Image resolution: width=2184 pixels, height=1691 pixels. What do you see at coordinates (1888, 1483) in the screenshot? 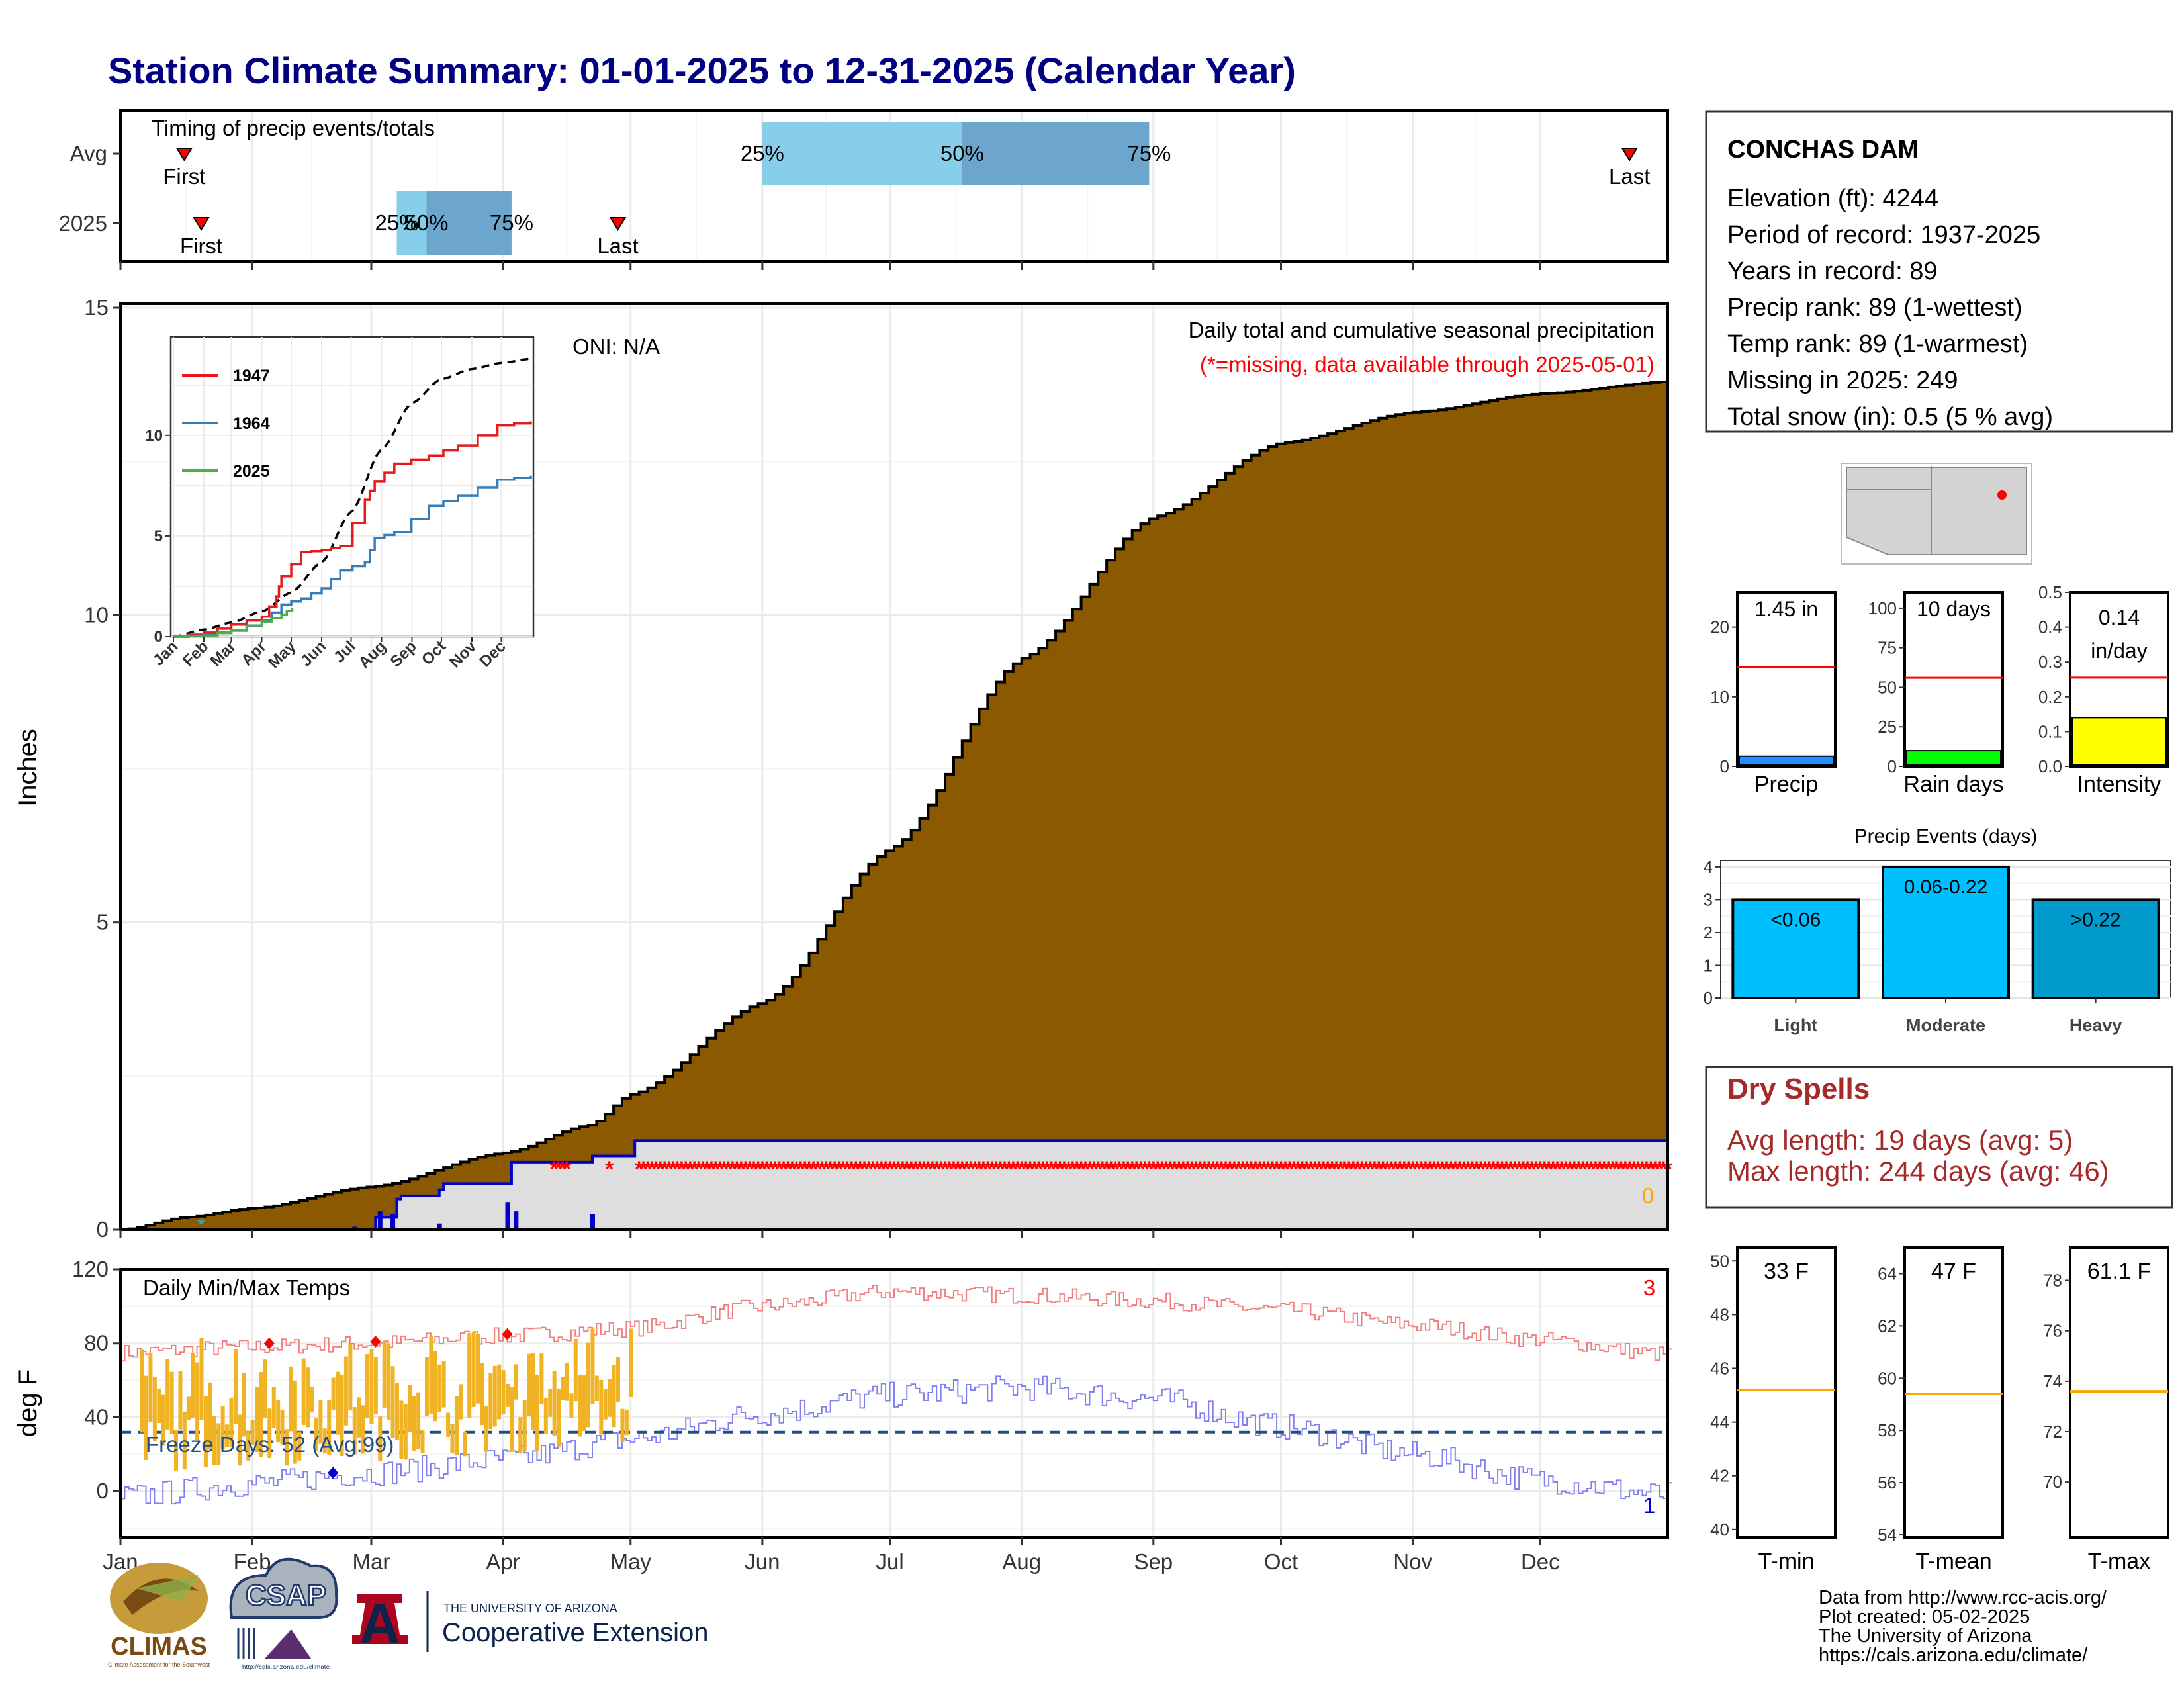
I see `temp-stat-ytick-label: 56` at bounding box center [1888, 1483].